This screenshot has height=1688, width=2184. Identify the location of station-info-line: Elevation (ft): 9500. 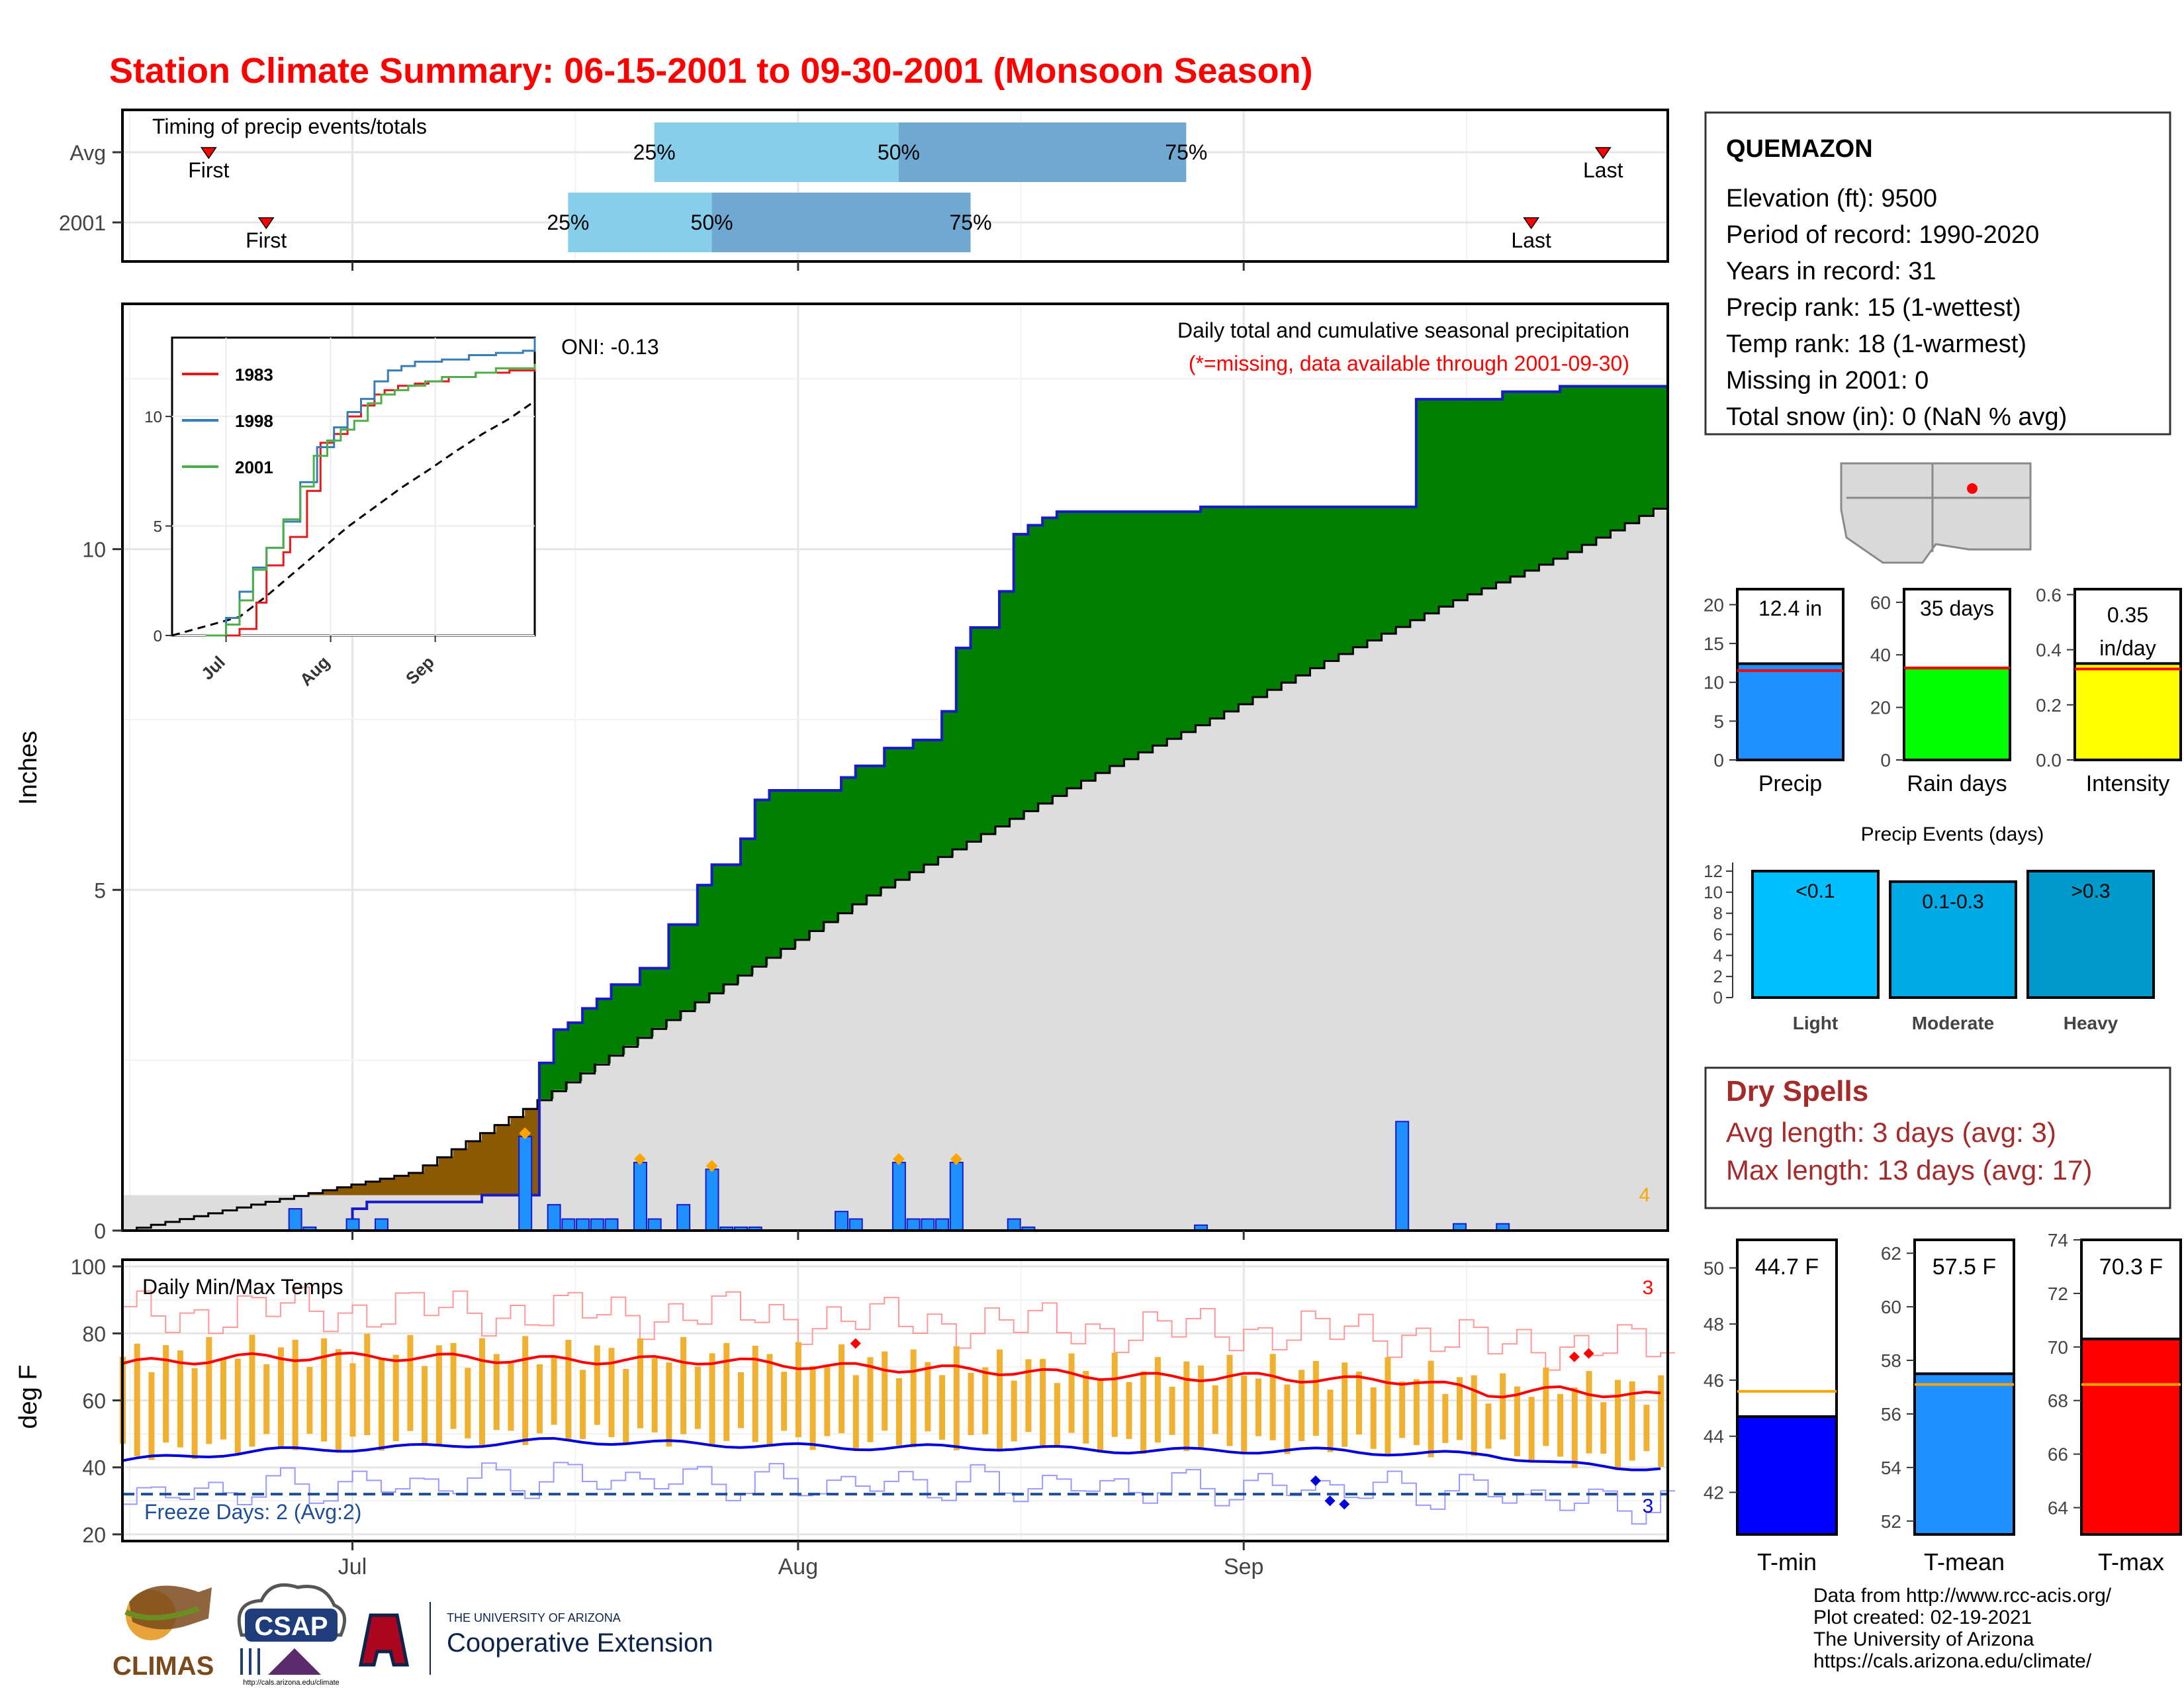
(1831, 198).